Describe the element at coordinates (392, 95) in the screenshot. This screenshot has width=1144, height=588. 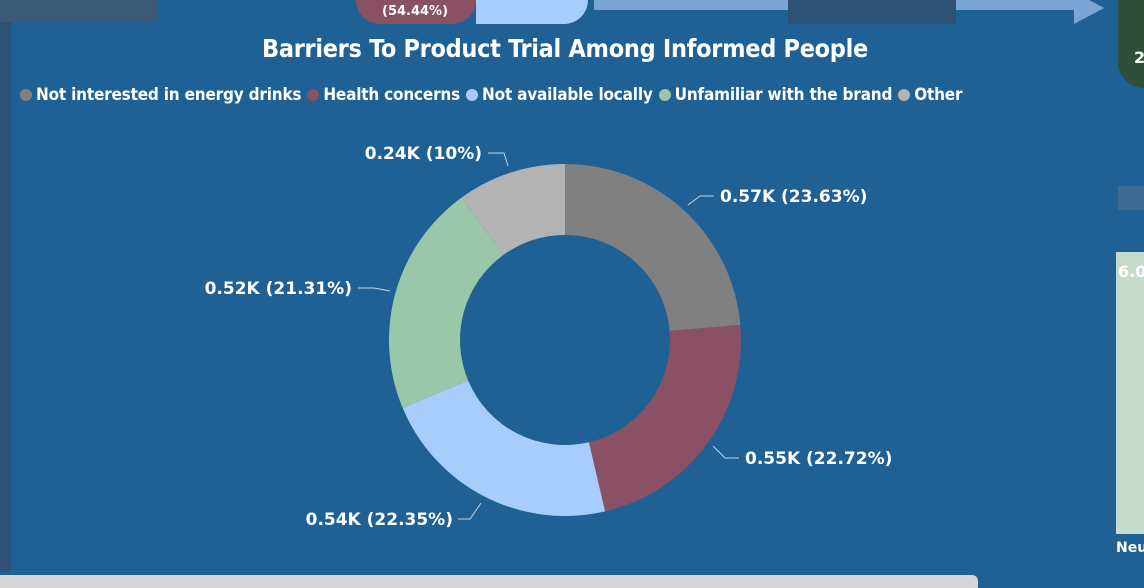
I see `legend-label: Health concerns` at that location.